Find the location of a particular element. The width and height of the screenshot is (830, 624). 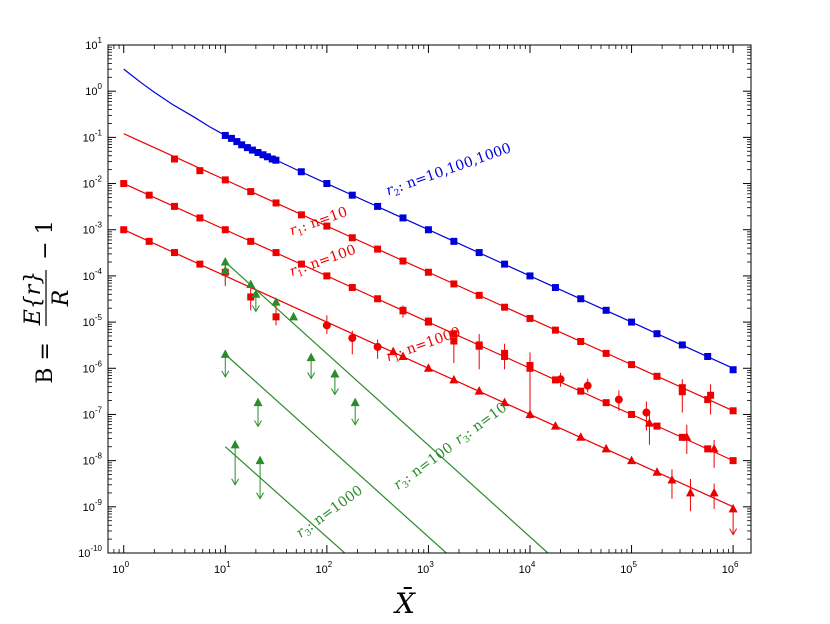

x-tick-label: 10⁶ is located at coordinates (730, 568).